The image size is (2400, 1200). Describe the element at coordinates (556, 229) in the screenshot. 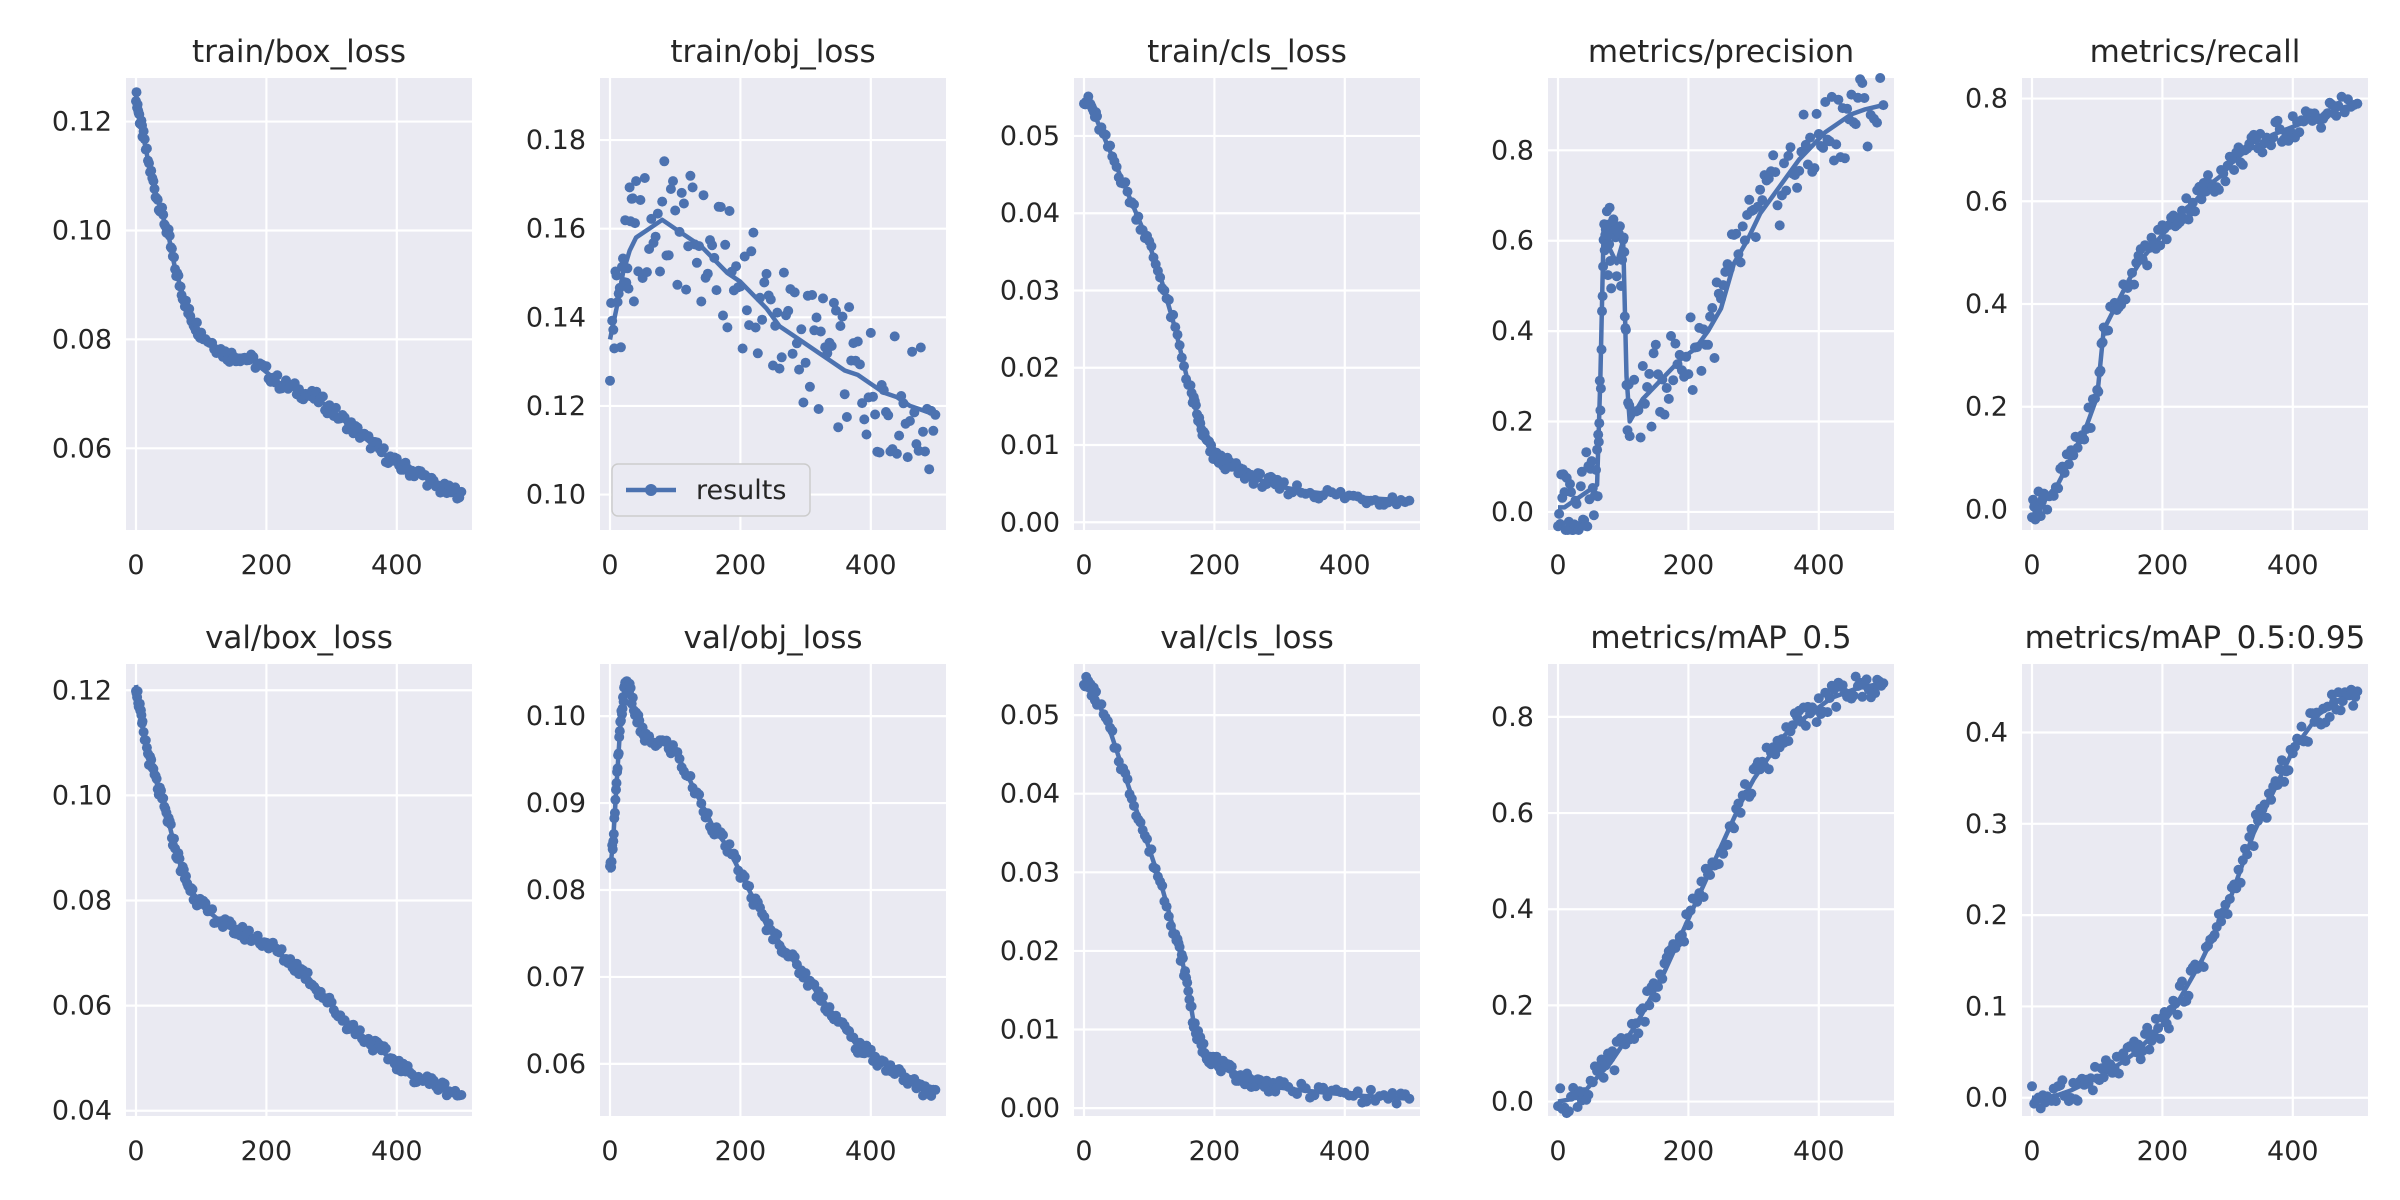

I see `y-tick-label: 0.16` at that location.